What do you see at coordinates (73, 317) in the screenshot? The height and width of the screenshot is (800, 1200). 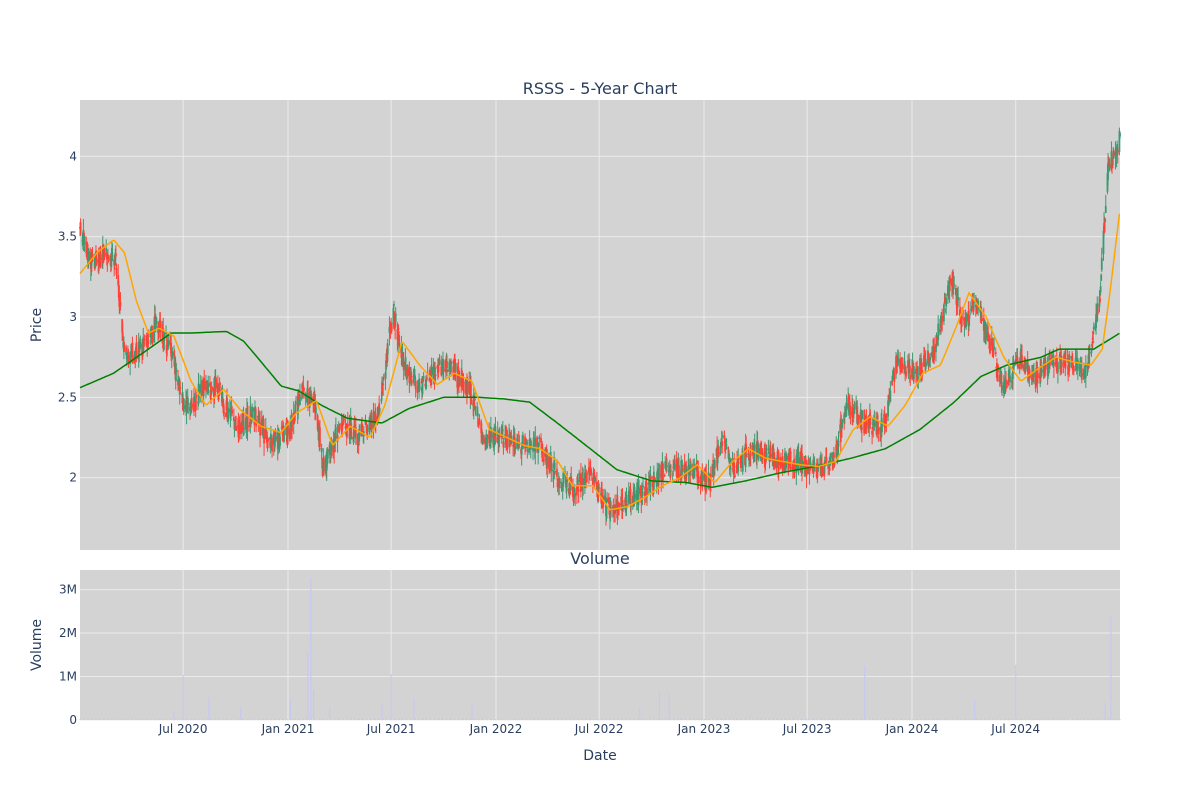 I see `price-tick-label: 3` at bounding box center [73, 317].